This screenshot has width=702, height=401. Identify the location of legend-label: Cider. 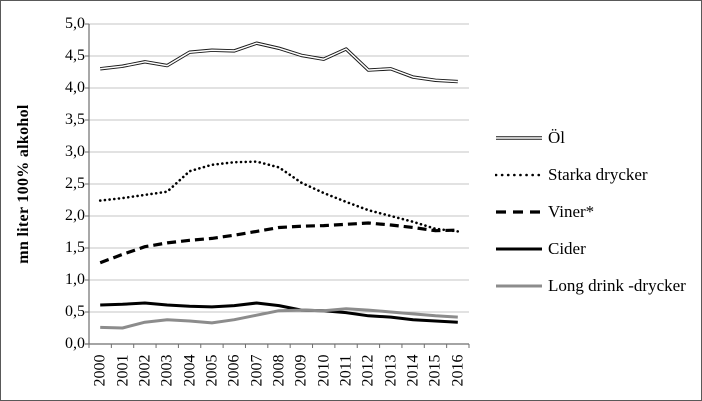
(567, 248).